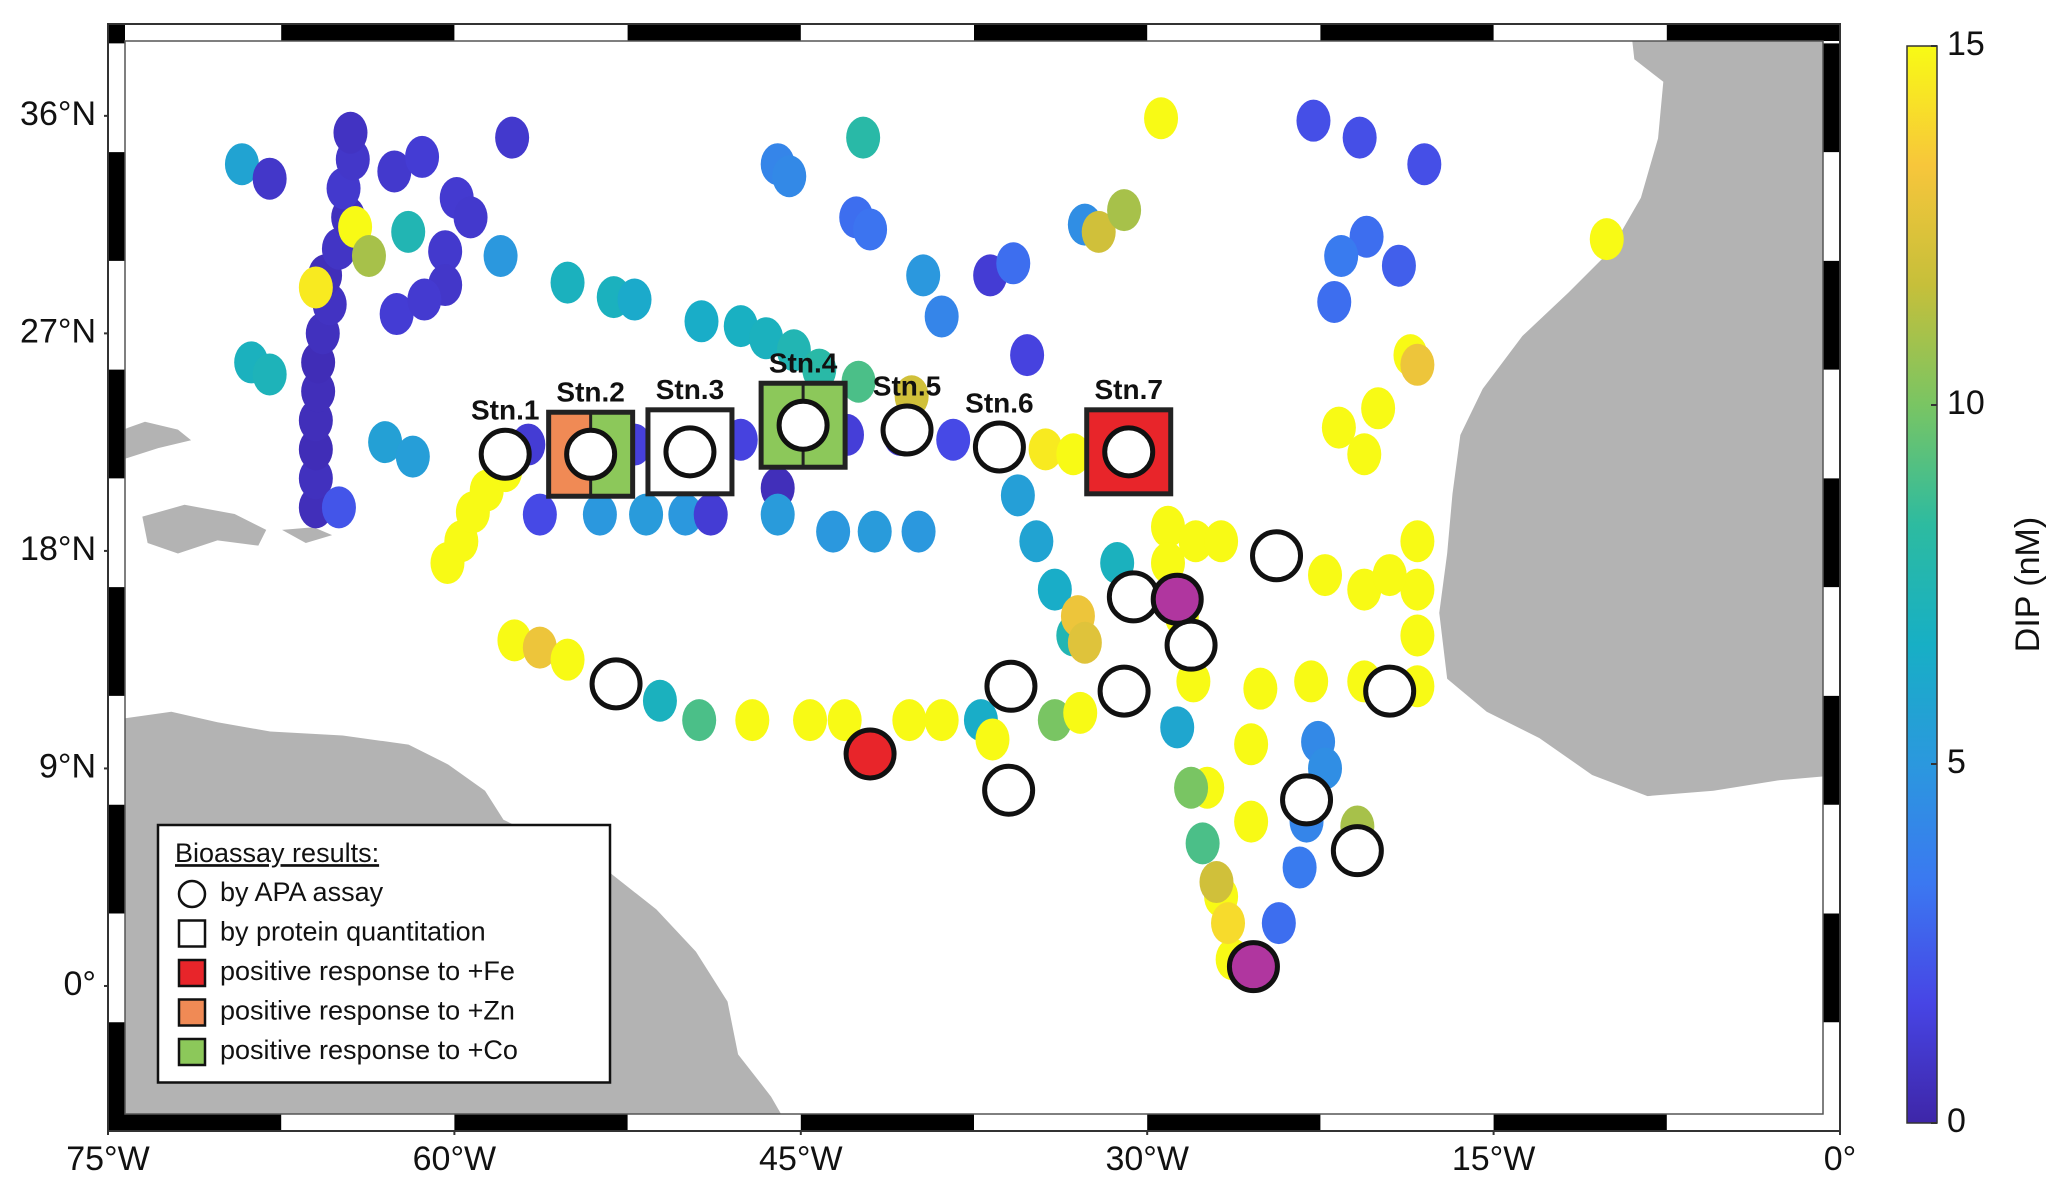 This screenshot has height=1198, width=2067. I want to click on colorbar-tick-label: 0, so click(1956, 1121).